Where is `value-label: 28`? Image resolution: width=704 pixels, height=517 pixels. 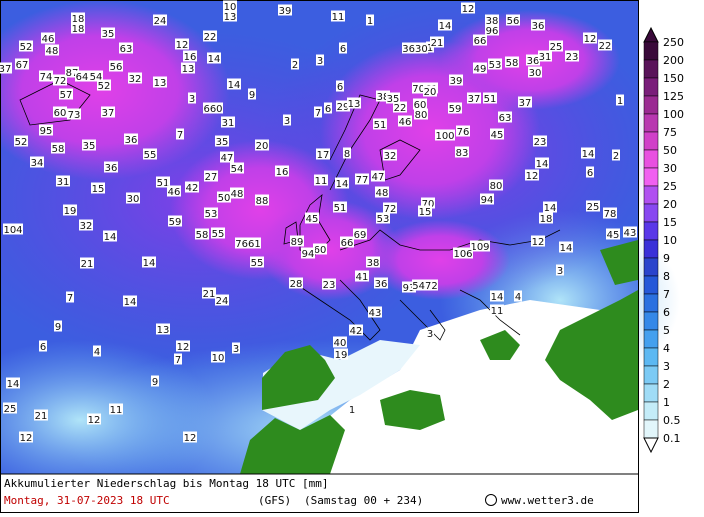 value-label: 28 is located at coordinates (296, 284).